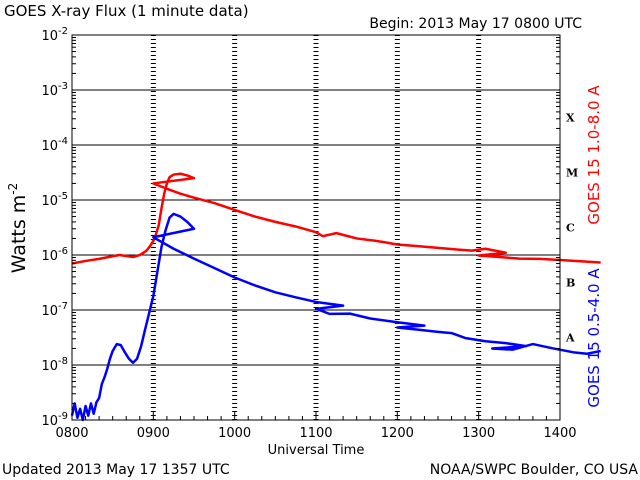 The image size is (640, 480). Describe the element at coordinates (63, 306) in the screenshot. I see `y-tick-exponent: -7` at that location.